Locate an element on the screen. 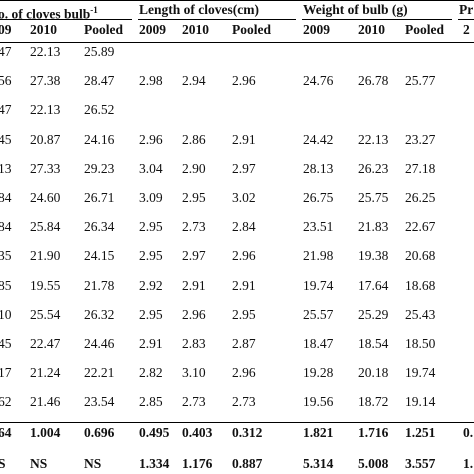 The height and width of the screenshot is (474, 474). cd-cell: 1.334 is located at coordinates (154, 463).